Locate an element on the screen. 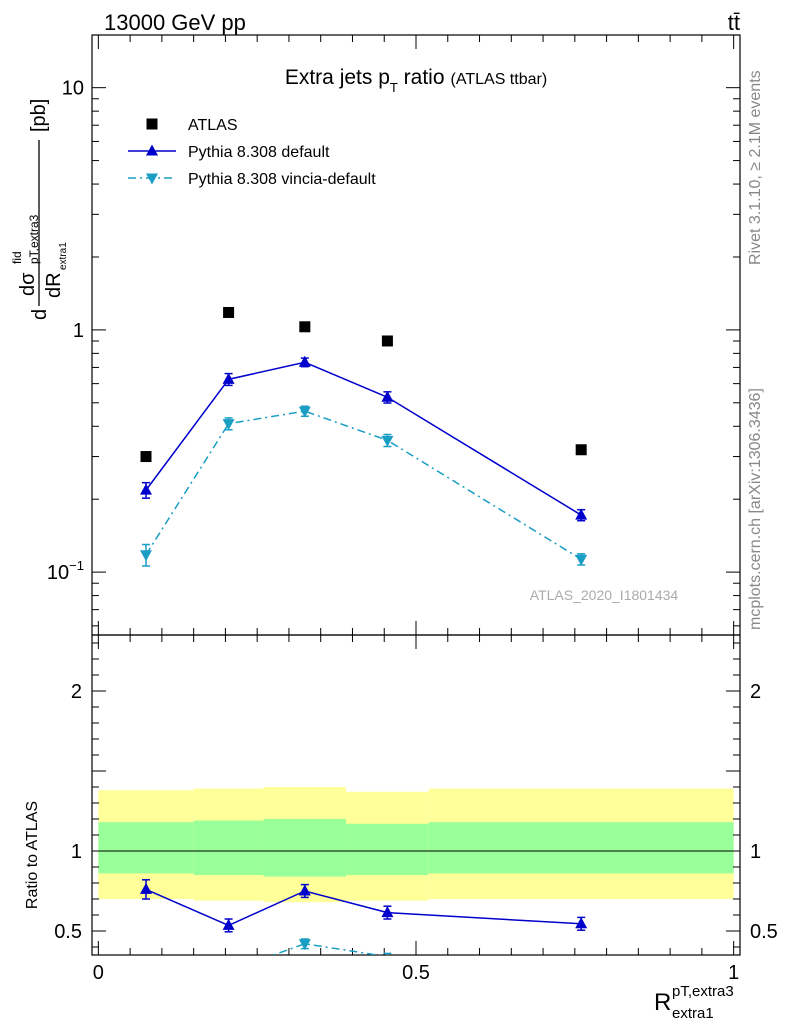 The height and width of the screenshot is (1024, 786). title-subscript: T is located at coordinates (394, 87).